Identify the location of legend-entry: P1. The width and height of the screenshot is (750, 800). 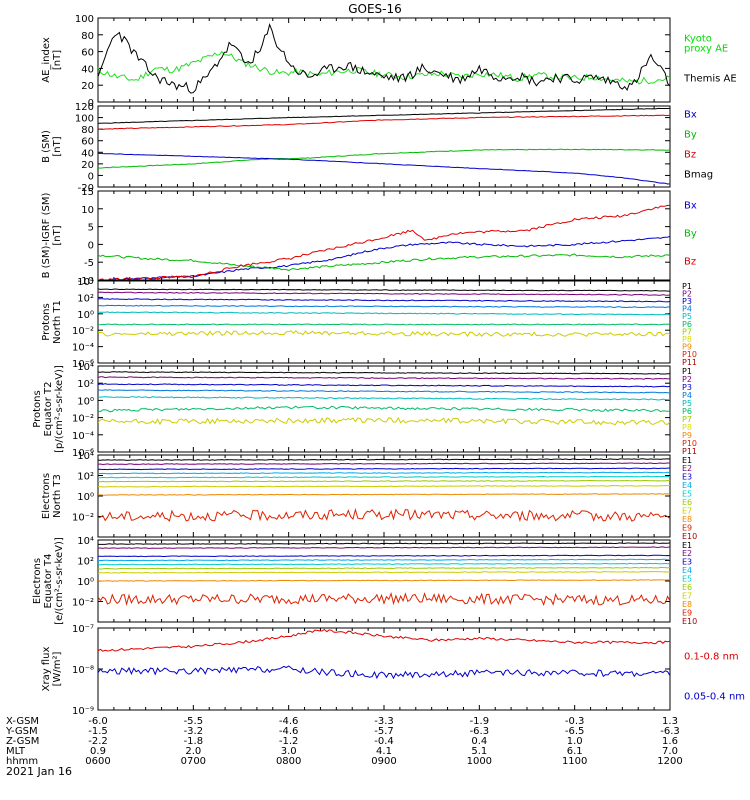
(687, 371).